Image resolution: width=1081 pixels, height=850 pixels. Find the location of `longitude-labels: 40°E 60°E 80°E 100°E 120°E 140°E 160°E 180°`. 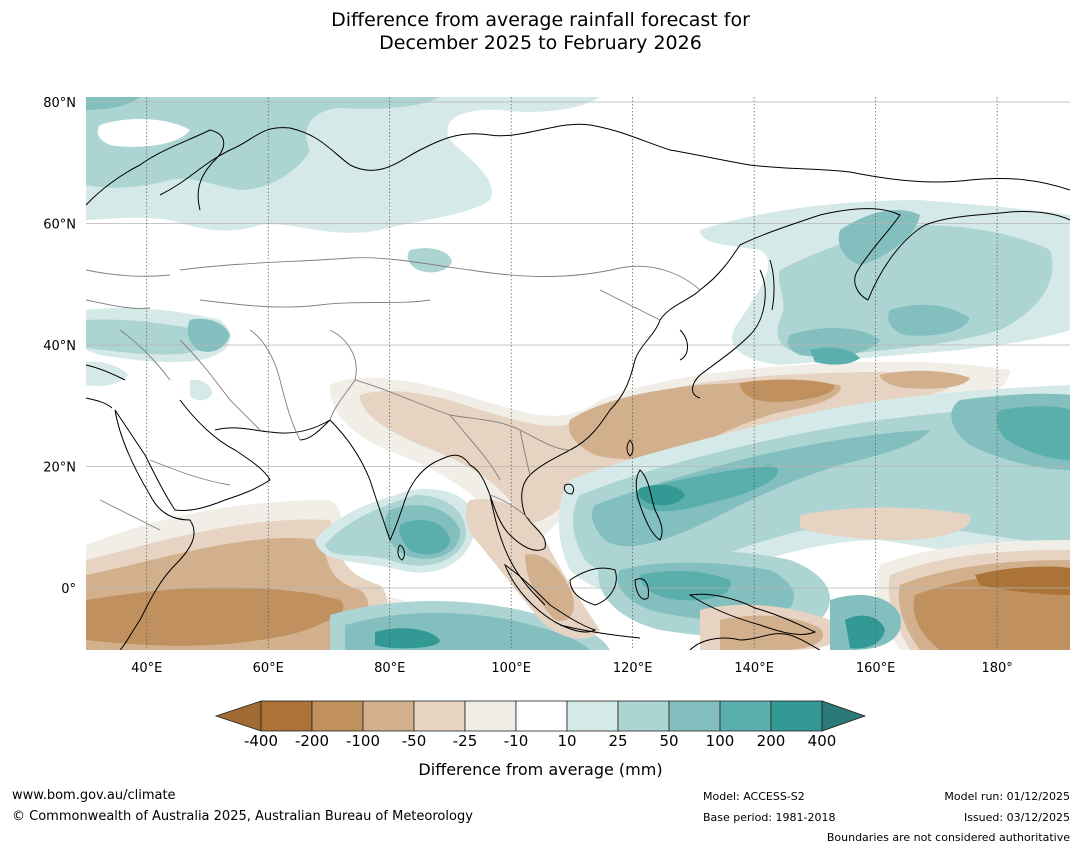

longitude-labels: 40°E 60°E 80°E 100°E 120°E 140°E 160°E 180° is located at coordinates (572, 668).